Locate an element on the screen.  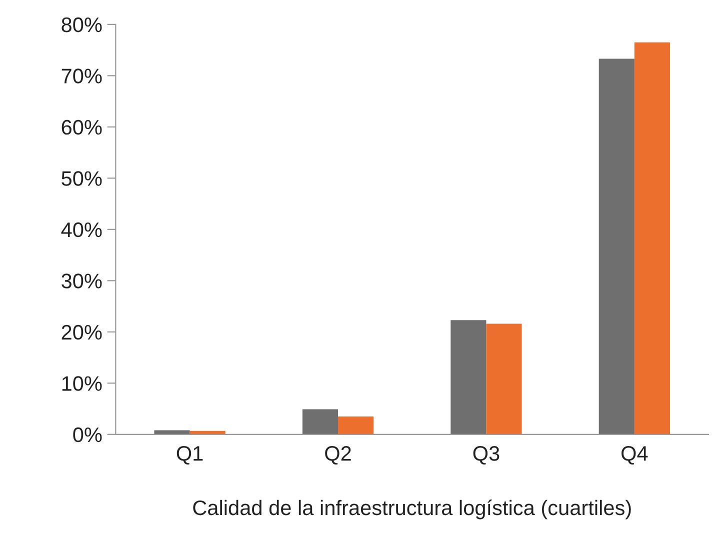
x-tick-label: Q1 is located at coordinates (189, 455).